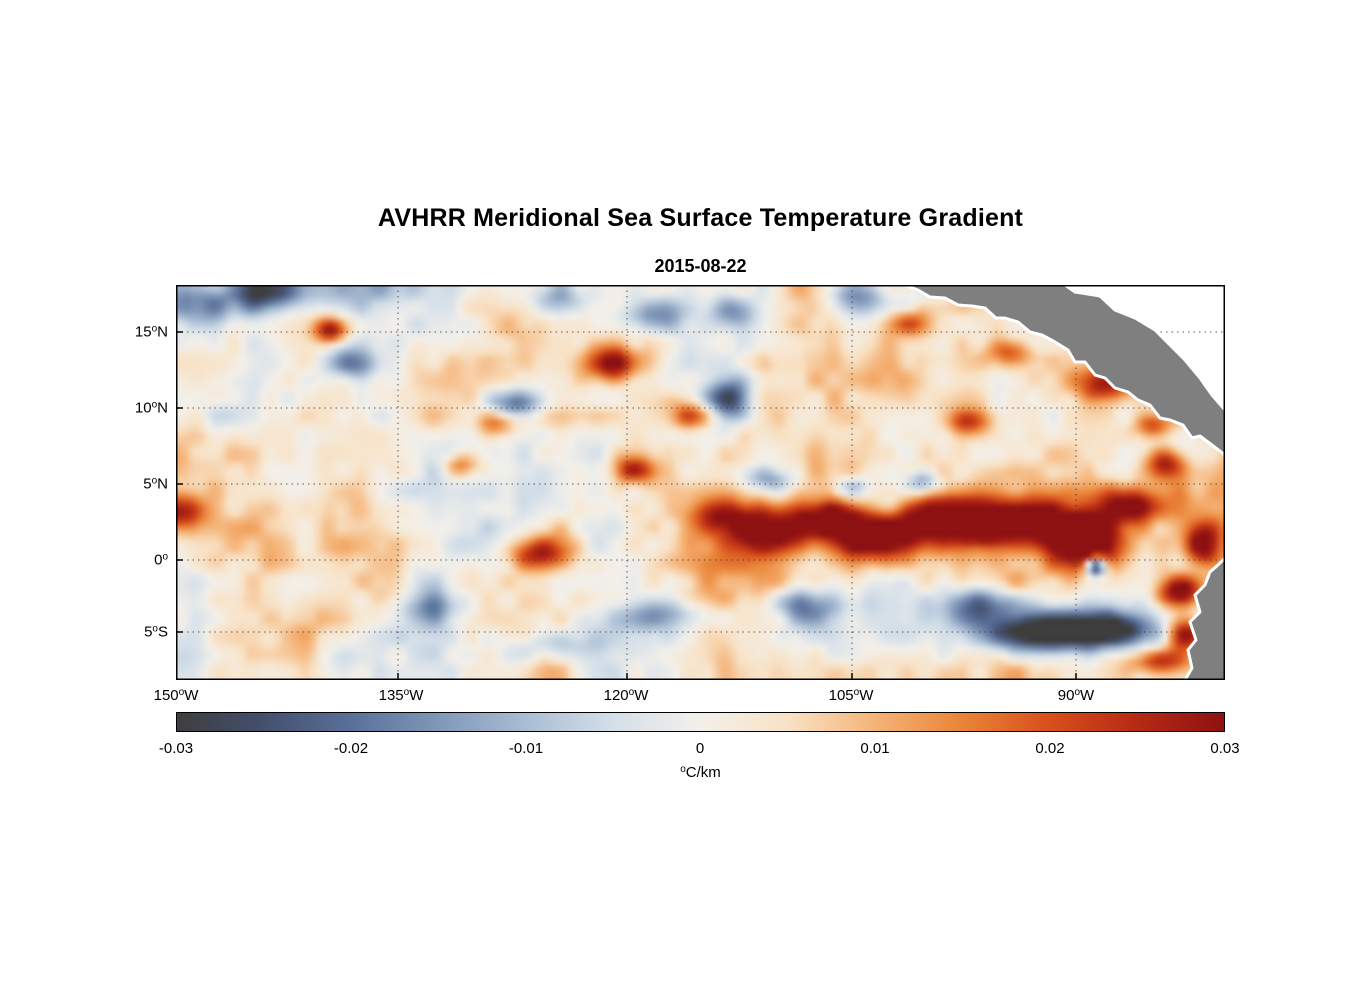 This screenshot has width=1356, height=1000. Describe the element at coordinates (875, 748) in the screenshot. I see `colorbar-tick-label: 0.01` at that location.